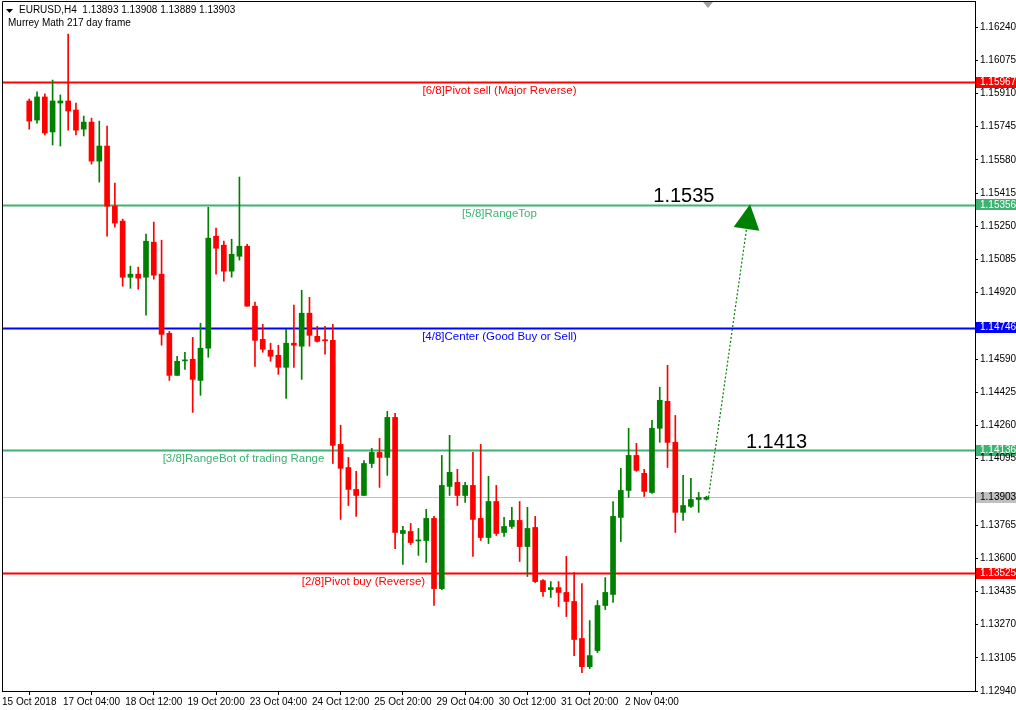 The height and width of the screenshot is (710, 1016). What do you see at coordinates (998, 497) in the screenshot?
I see `y-tick-label: 1.13903` at bounding box center [998, 497].